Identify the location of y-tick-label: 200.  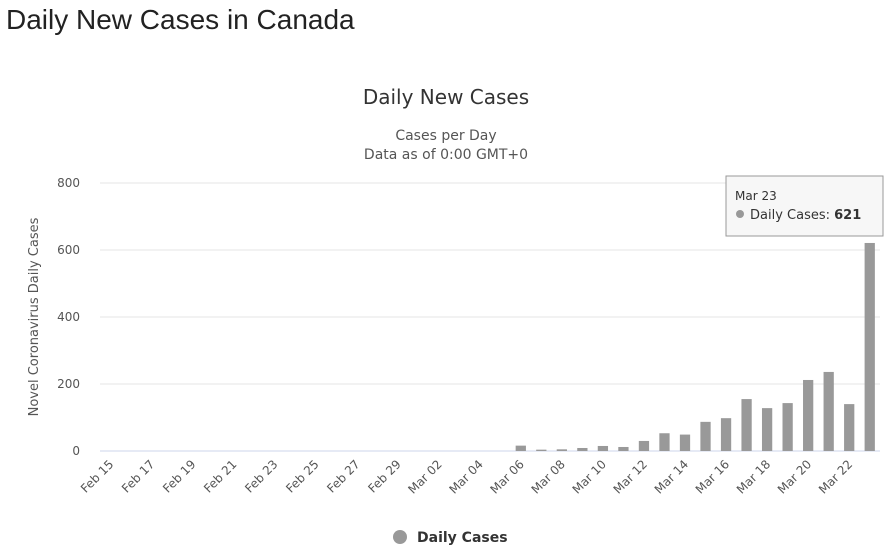
(68, 384).